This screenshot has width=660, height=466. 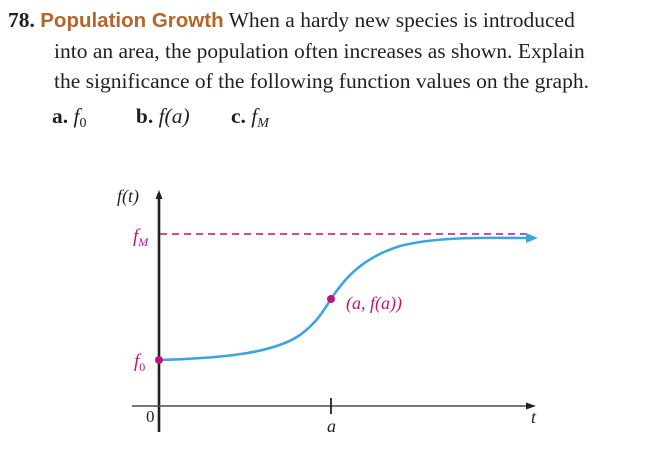 What do you see at coordinates (250, 117) in the screenshot?
I see `part-c: c. fM` at bounding box center [250, 117].